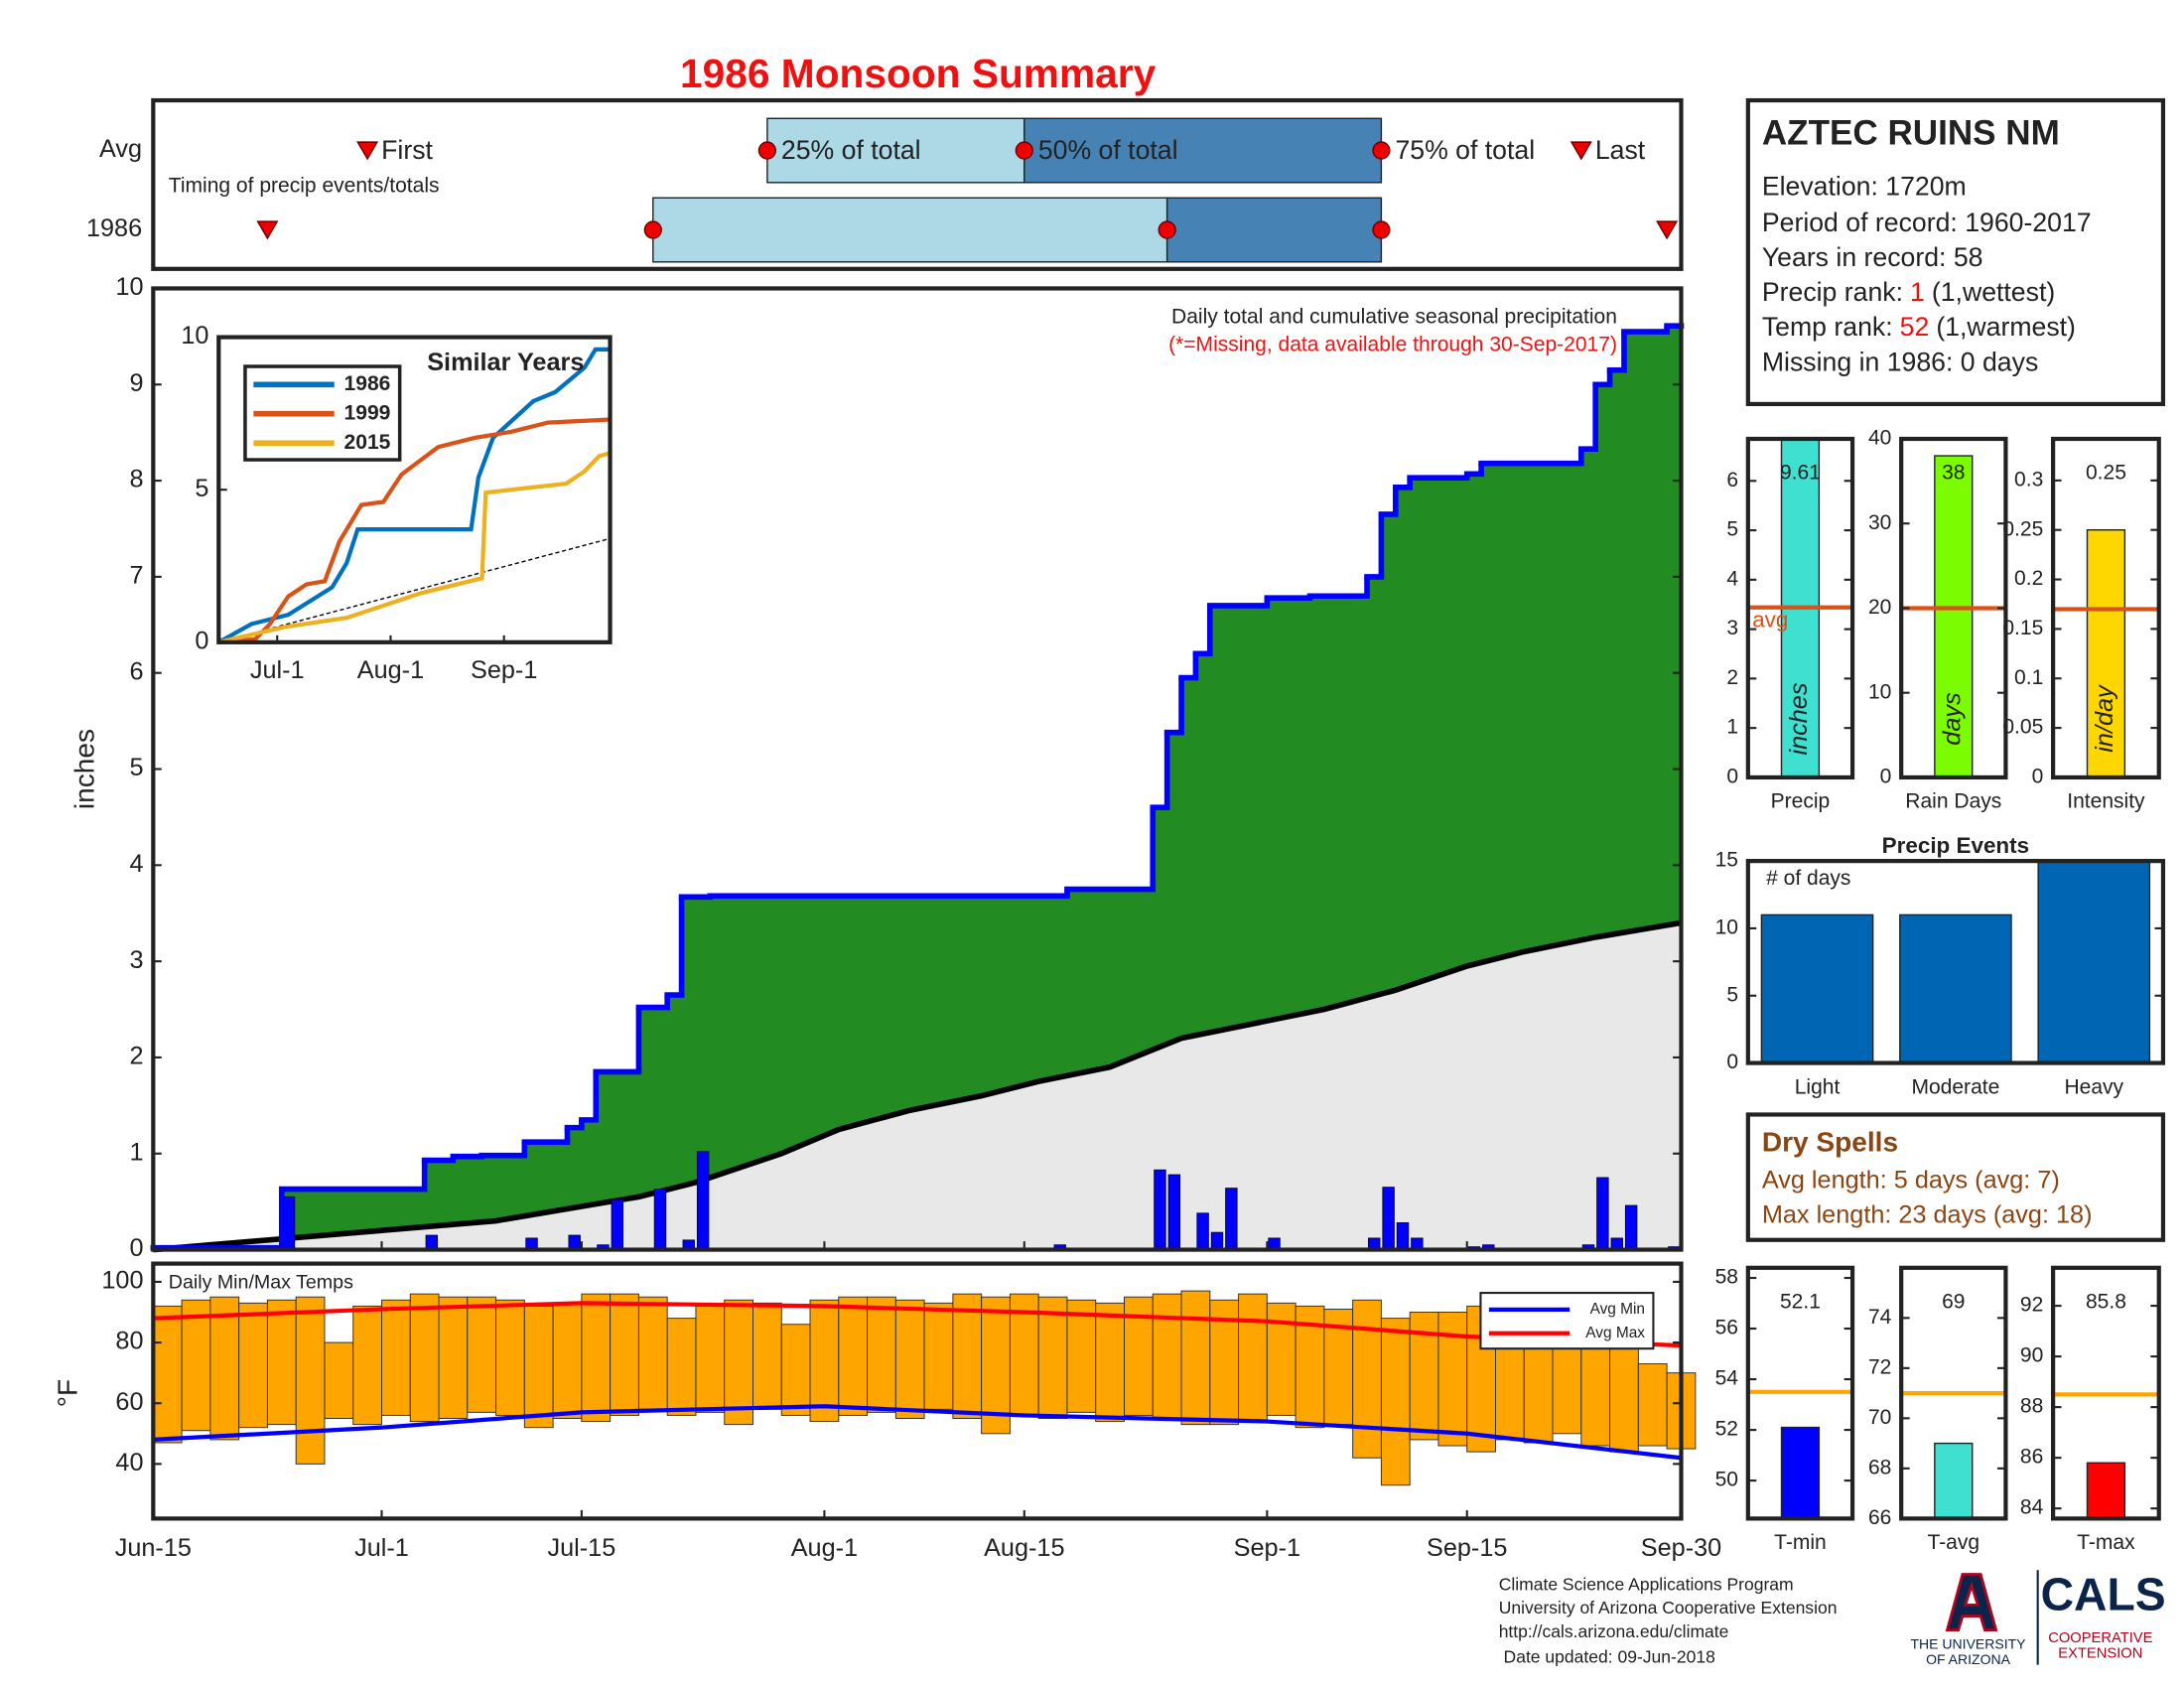 The height and width of the screenshot is (1688, 2184). I want to click on y-tick-label: 1, so click(136, 1152).